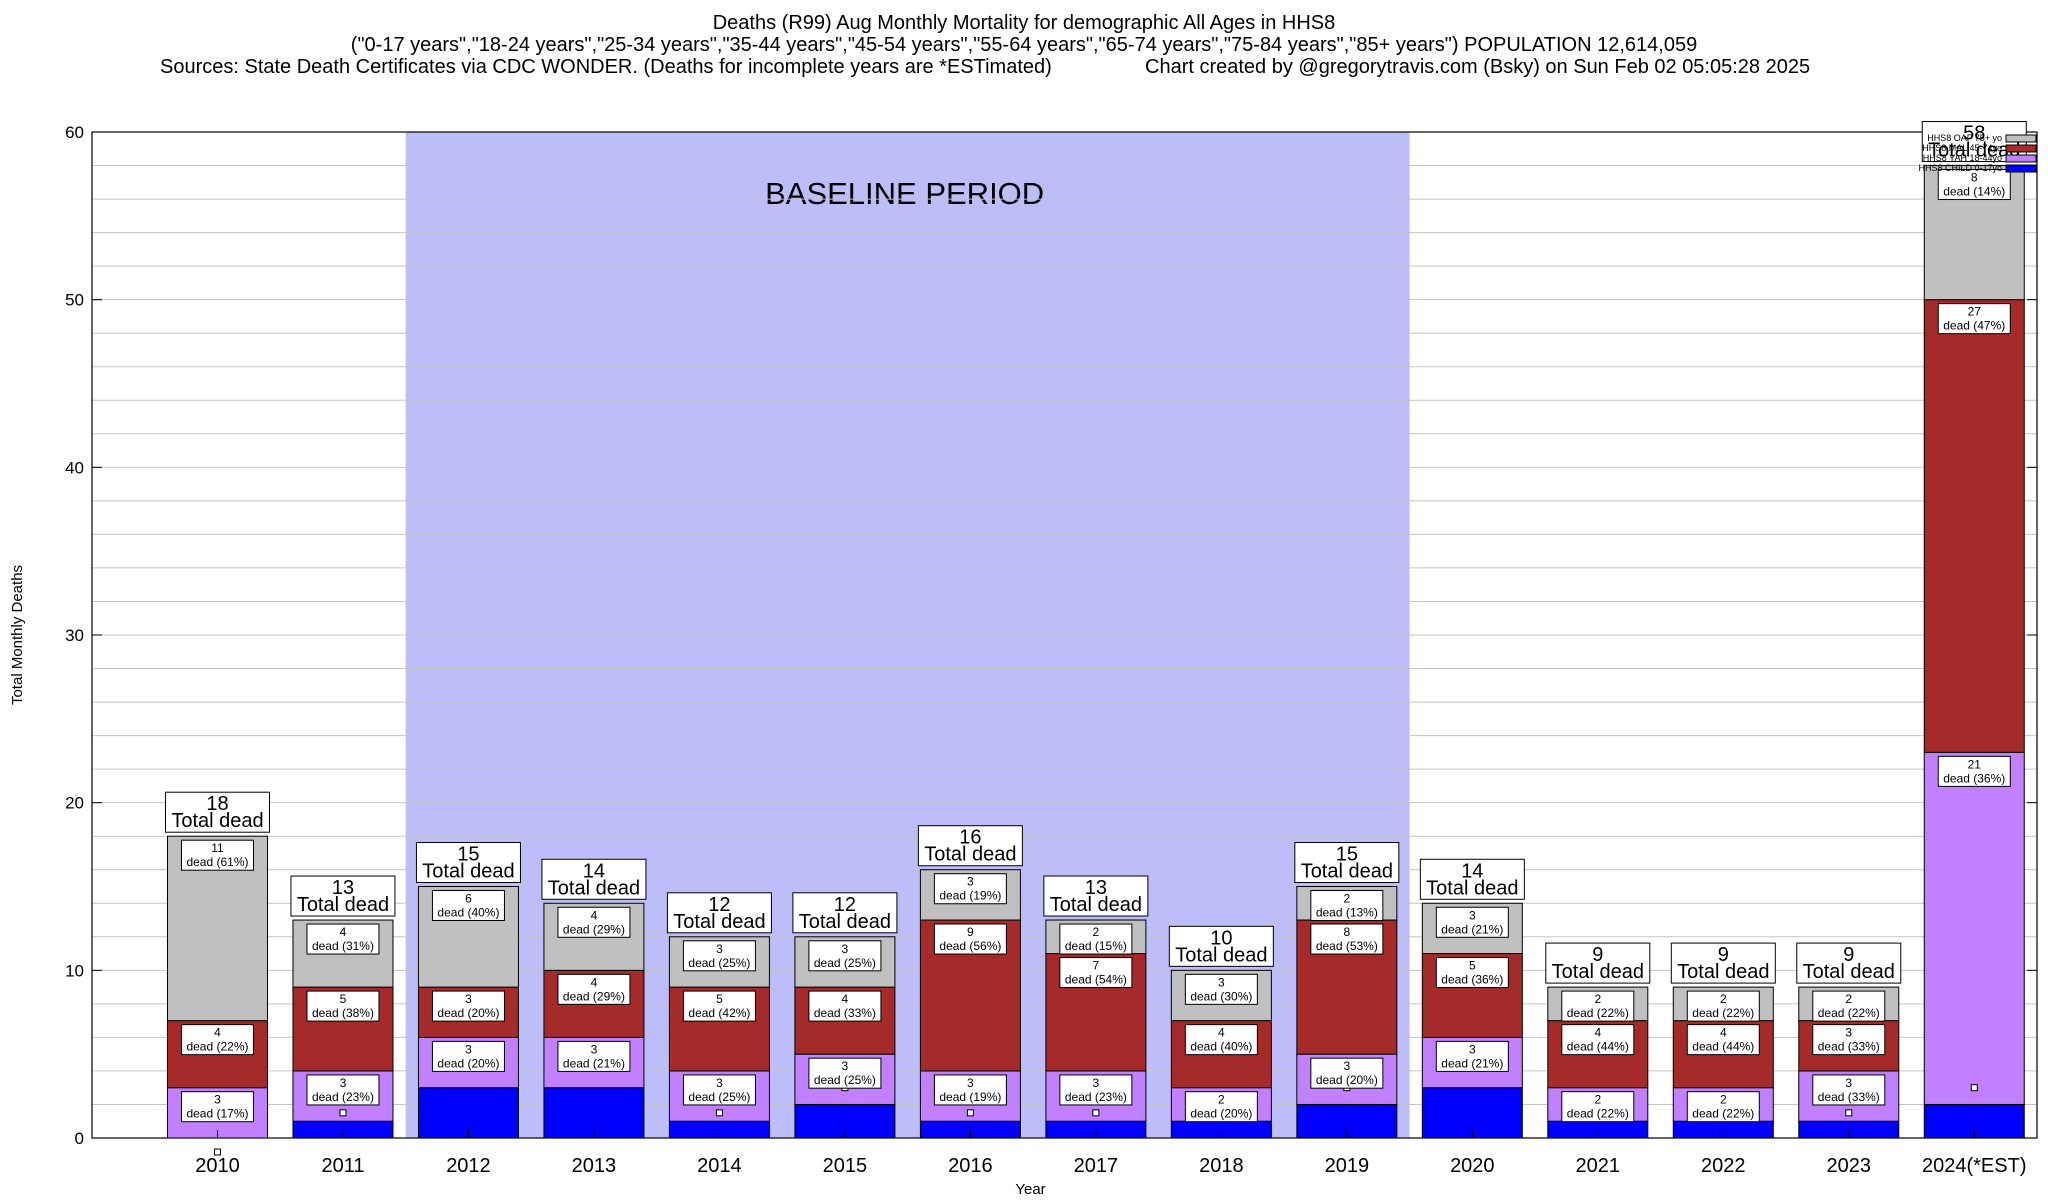 The height and width of the screenshot is (1200, 2048). What do you see at coordinates (1975, 764) in the screenshot?
I see `segment-count-label: 21` at bounding box center [1975, 764].